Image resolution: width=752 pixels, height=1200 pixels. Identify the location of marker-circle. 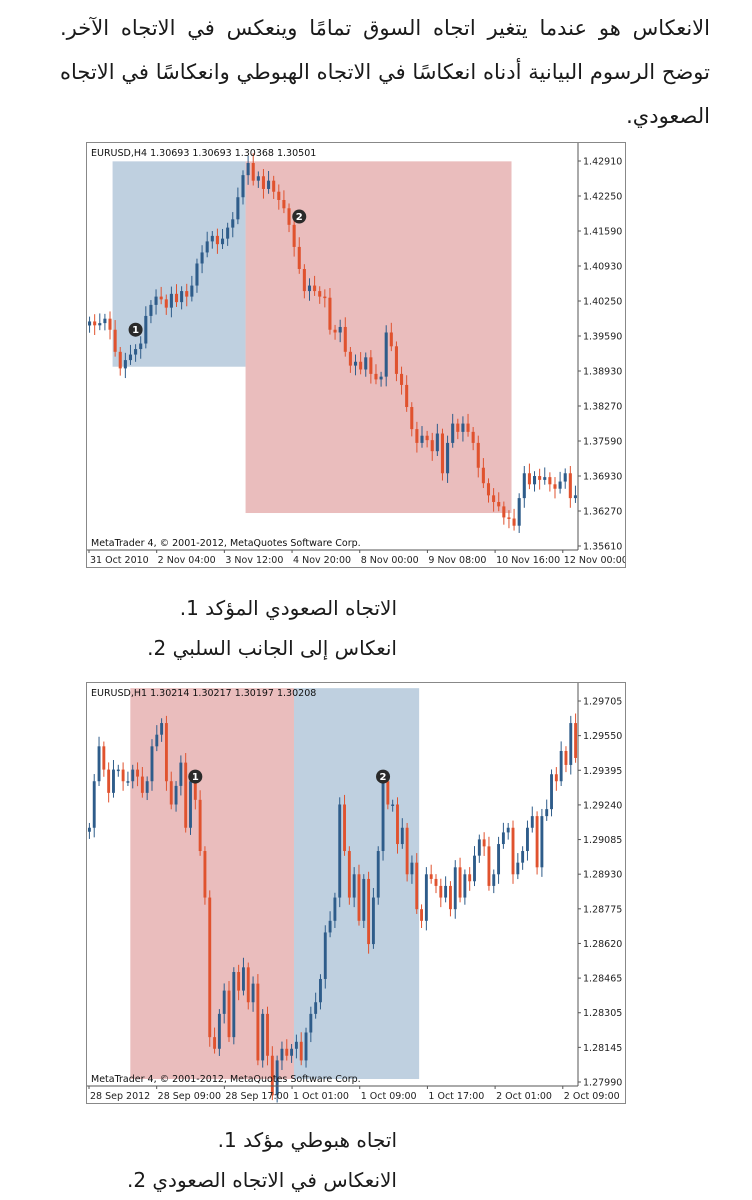
(383, 776).